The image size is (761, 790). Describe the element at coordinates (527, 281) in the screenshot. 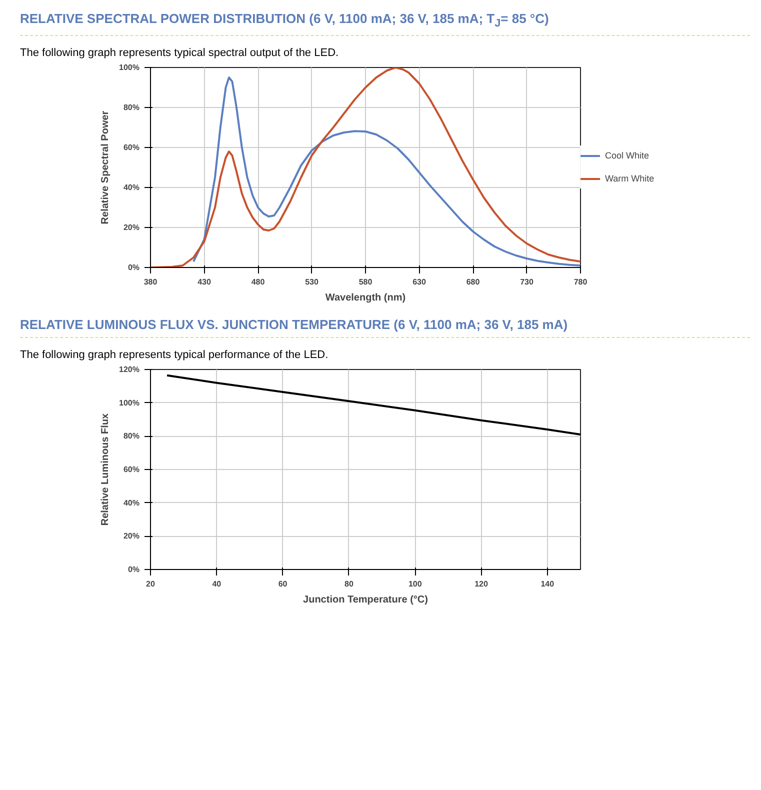

I see `x-tick-label: 730` at that location.